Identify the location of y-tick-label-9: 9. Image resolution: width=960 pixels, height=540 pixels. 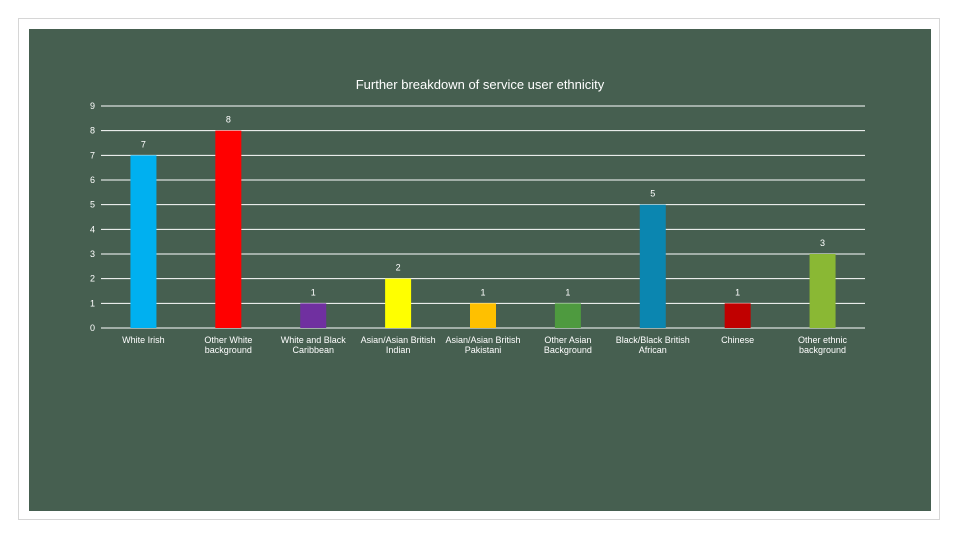
(92, 106).